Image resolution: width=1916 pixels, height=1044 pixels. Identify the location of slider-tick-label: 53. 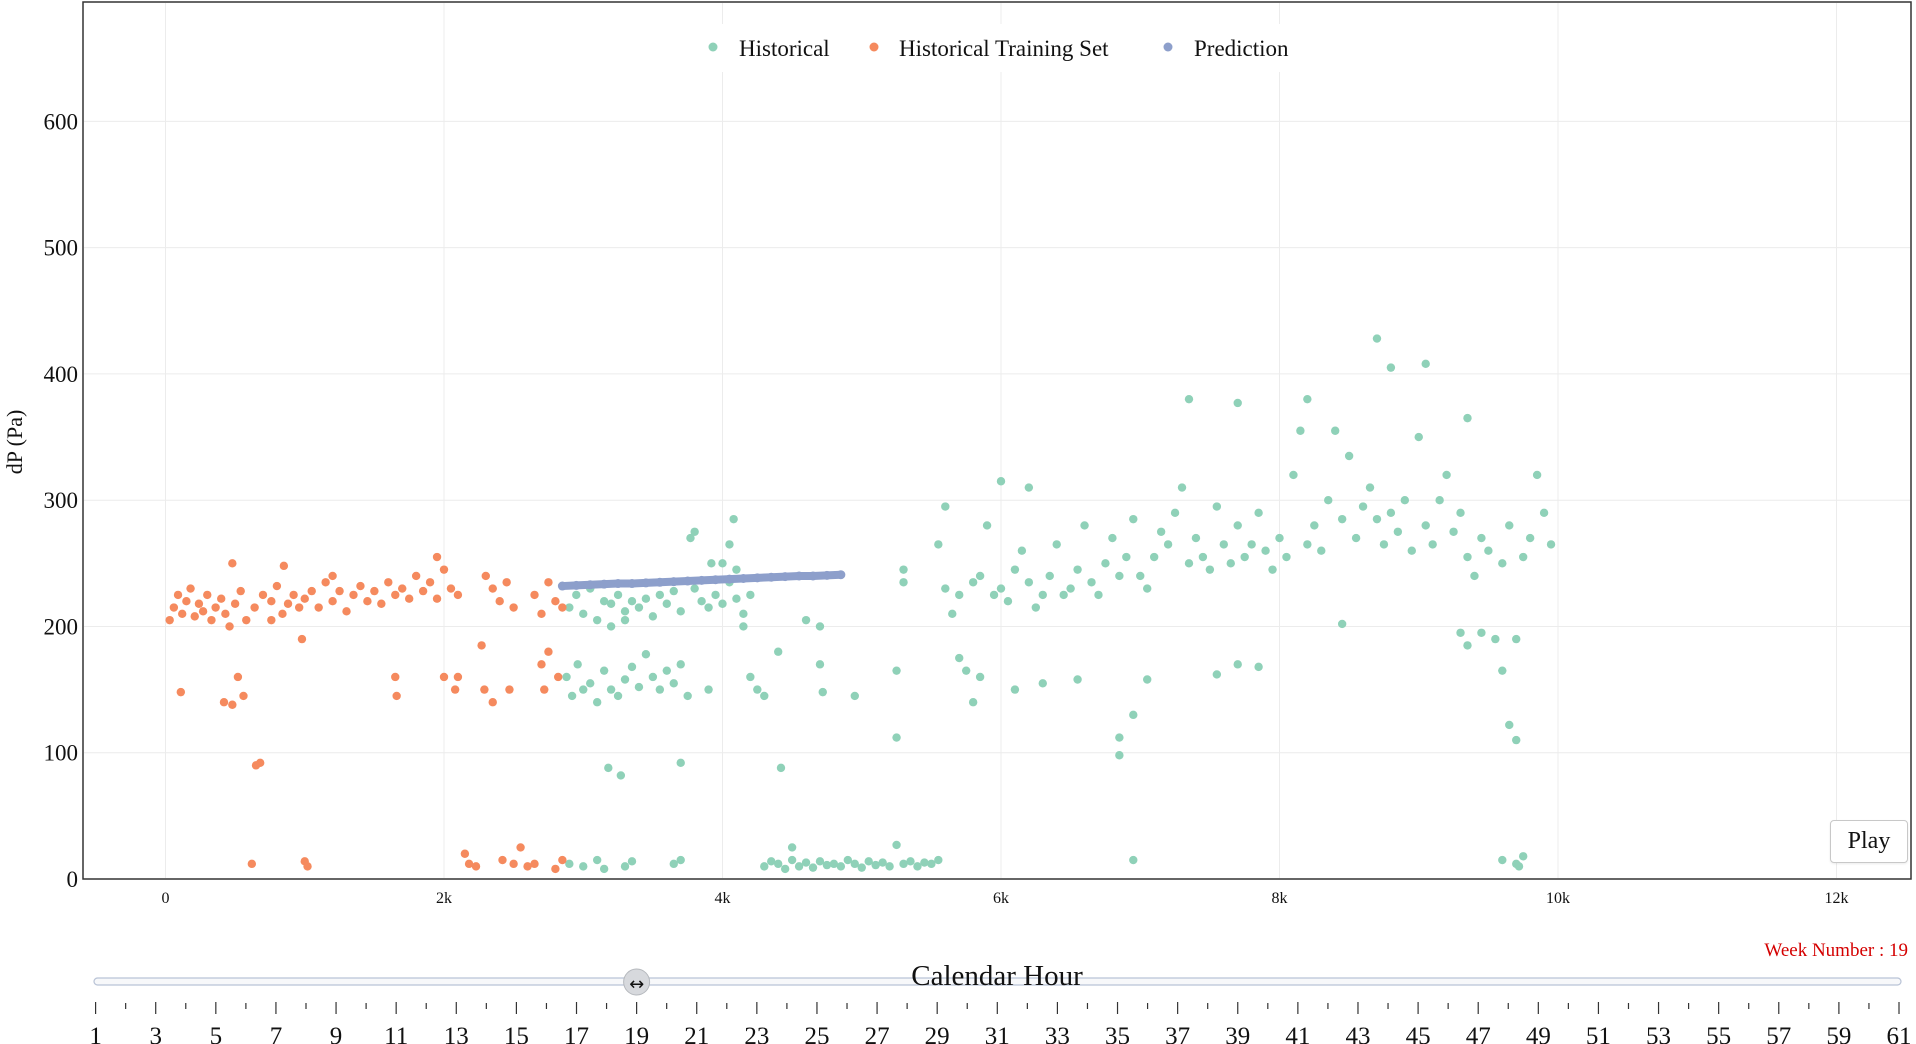
(1658, 1033).